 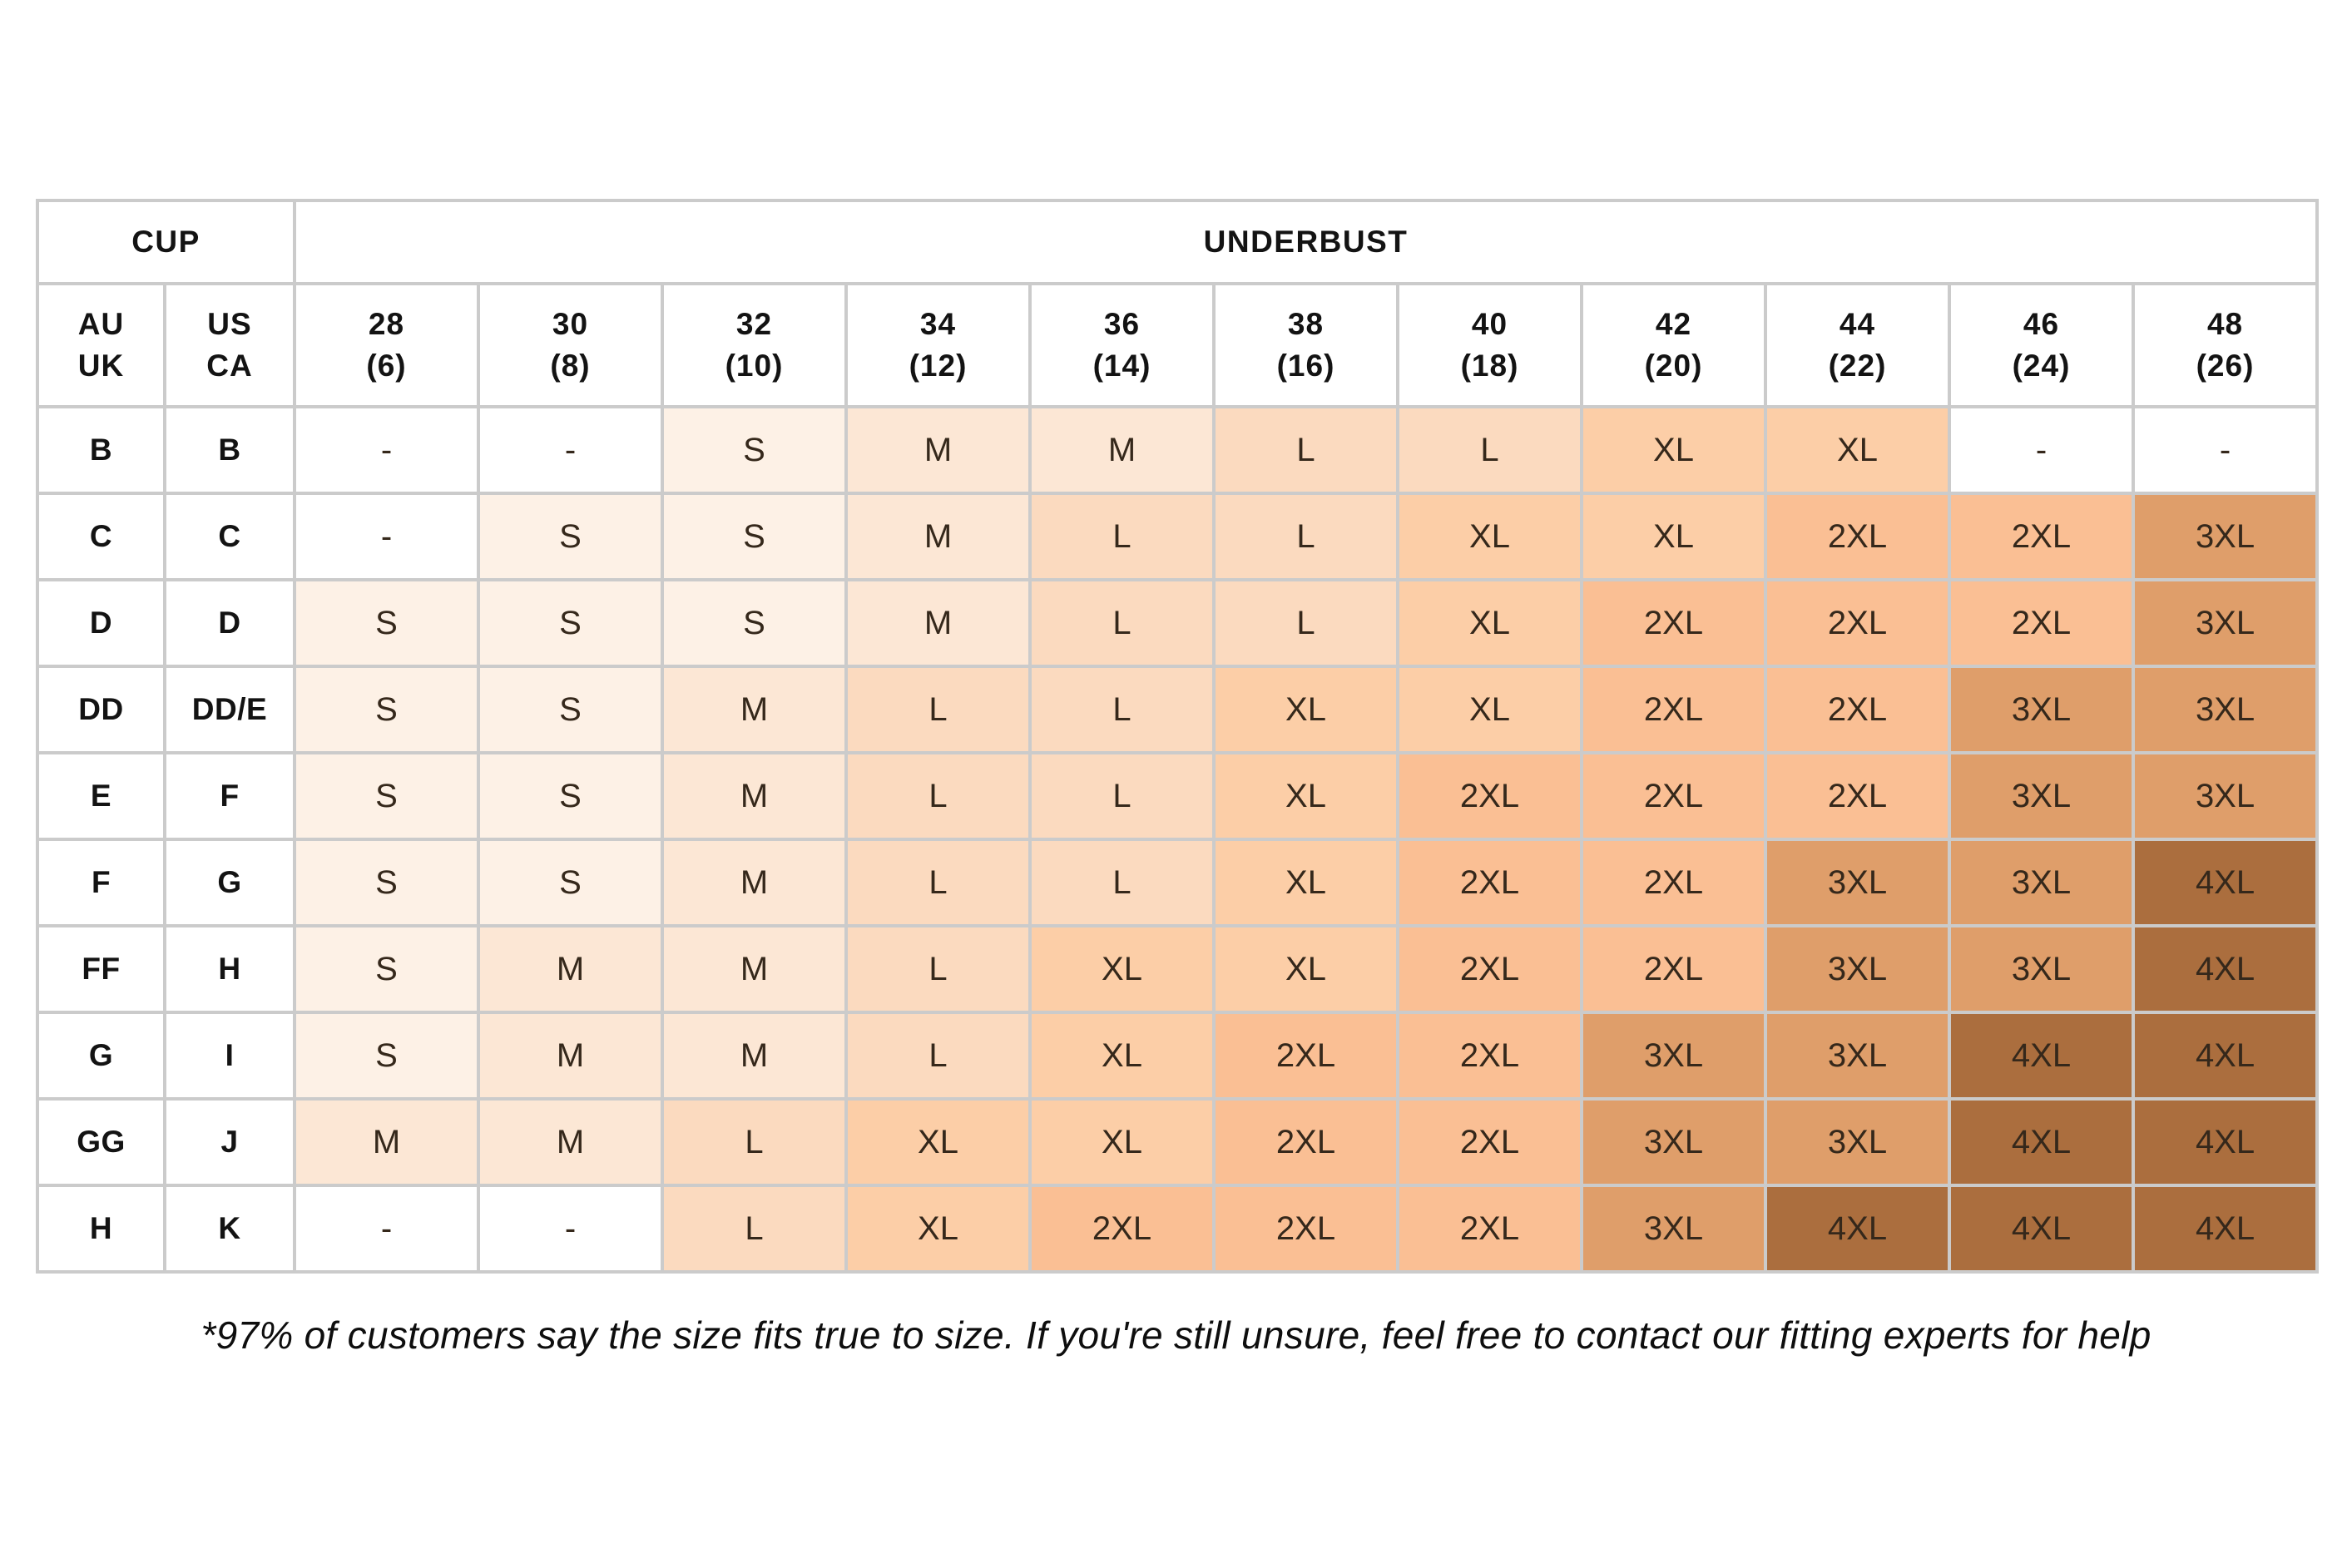 What do you see at coordinates (1178, 450) in the screenshot?
I see `size-row-B: B B - - S M M L L XL XL - -` at bounding box center [1178, 450].